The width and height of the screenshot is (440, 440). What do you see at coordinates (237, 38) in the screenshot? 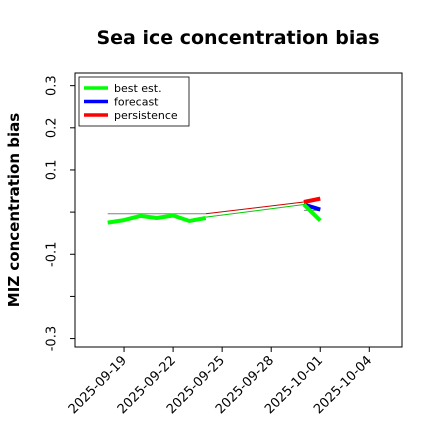
I see `chart-title: Sea ice concentration bias` at bounding box center [237, 38].